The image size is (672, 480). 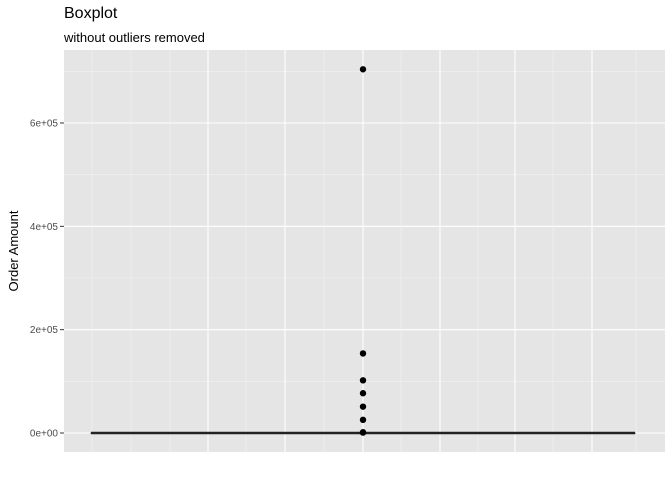 I want to click on y-tick-label: 2e+05, so click(x=44, y=330).